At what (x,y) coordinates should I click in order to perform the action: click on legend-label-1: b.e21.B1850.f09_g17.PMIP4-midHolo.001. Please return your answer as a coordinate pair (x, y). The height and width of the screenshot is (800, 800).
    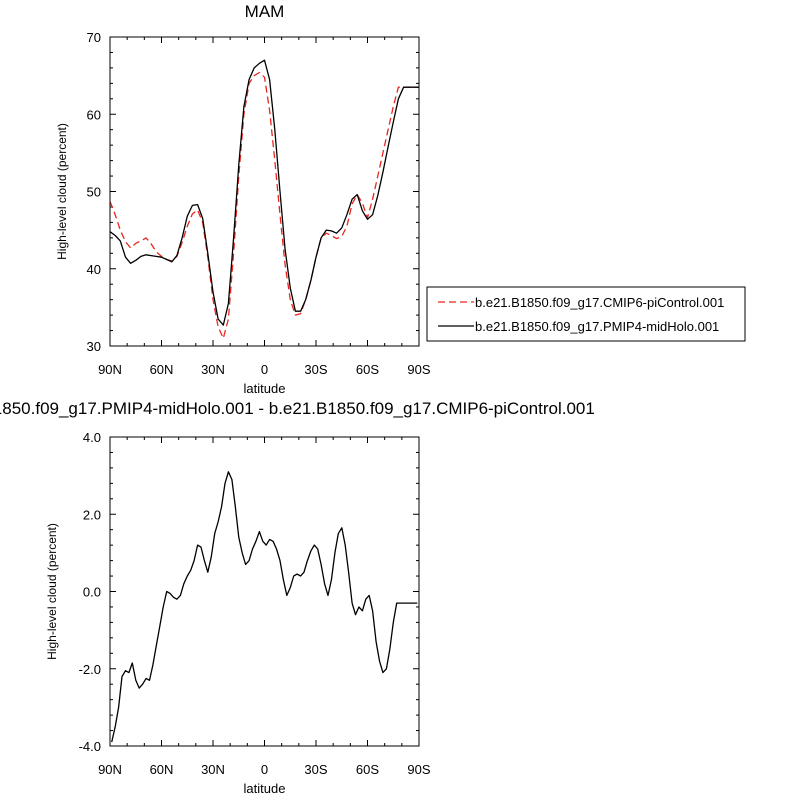
    Looking at the image, I should click on (597, 326).